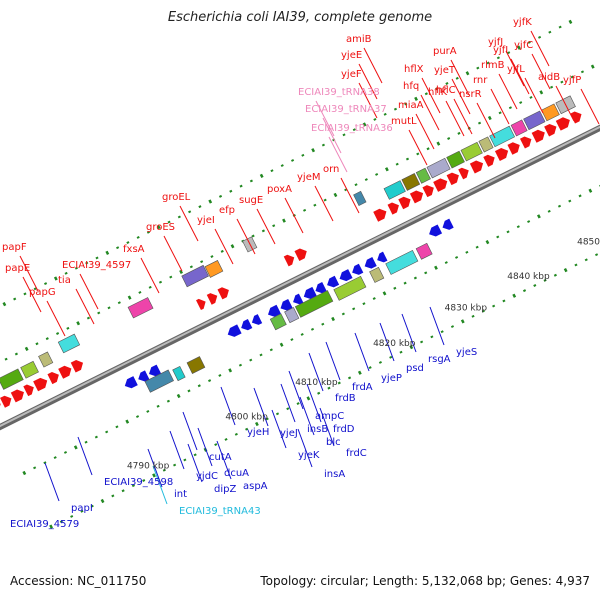  What do you see at coordinates (572, 80) in the screenshot?
I see `gene-label-top: yjfP` at bounding box center [572, 80].